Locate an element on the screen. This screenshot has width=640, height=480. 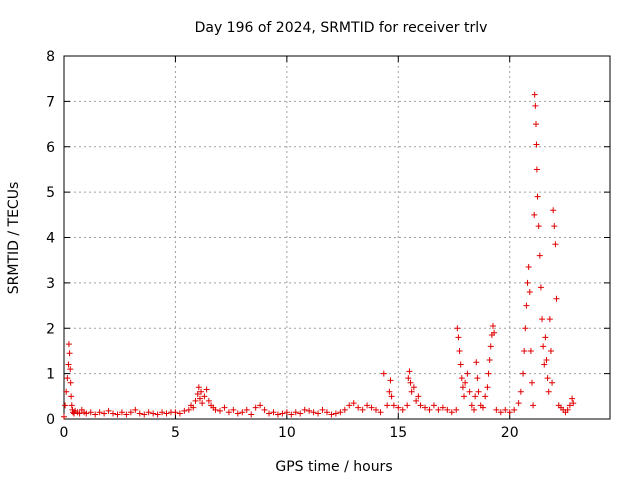
y-tick-label: 8 is located at coordinates (50, 57).